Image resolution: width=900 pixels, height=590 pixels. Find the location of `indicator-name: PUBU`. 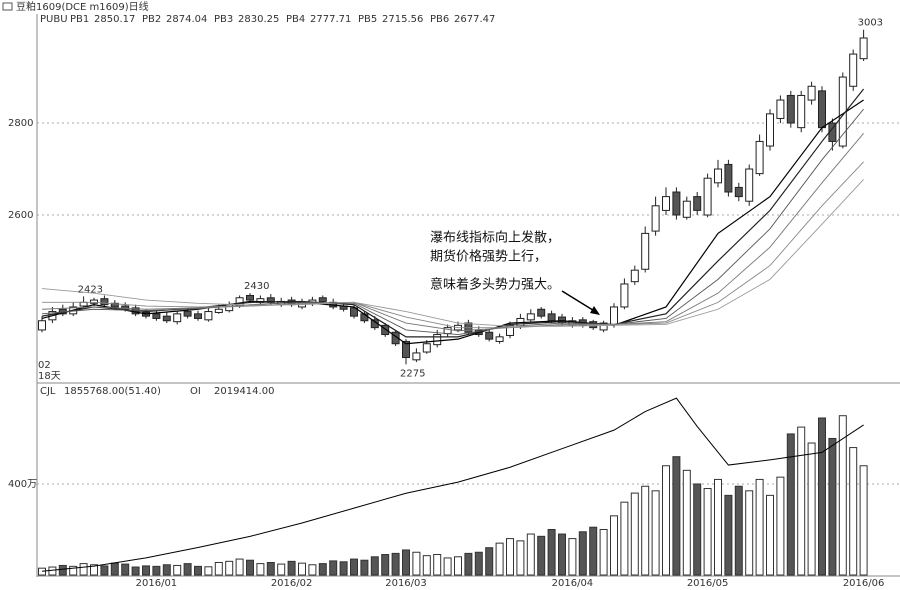

indicator-name: PUBU is located at coordinates (54, 19).